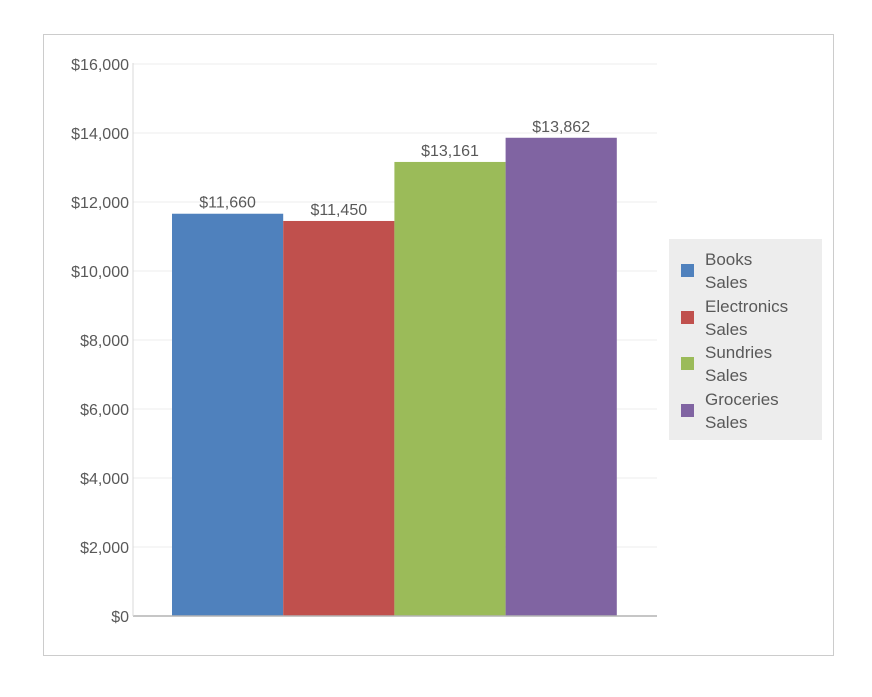 The height and width of the screenshot is (697, 872). What do you see at coordinates (394, 169) in the screenshot?
I see `data-labels: $11,660 $11,450 $13,161 $13,862` at bounding box center [394, 169].